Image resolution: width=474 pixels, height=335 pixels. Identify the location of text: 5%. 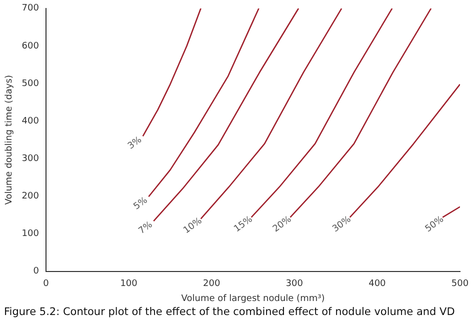
(141, 203).